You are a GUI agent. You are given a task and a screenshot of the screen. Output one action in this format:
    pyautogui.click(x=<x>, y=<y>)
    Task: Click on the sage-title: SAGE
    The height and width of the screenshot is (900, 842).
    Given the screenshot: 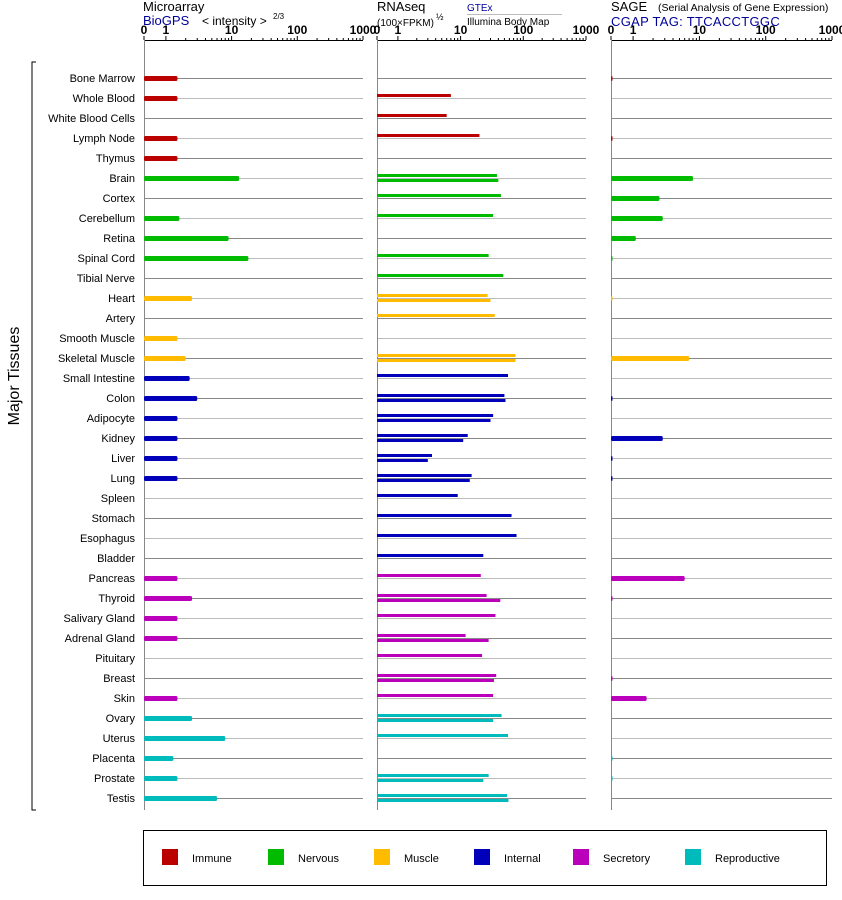 What is the action you would take?
    pyautogui.click(x=629, y=7)
    